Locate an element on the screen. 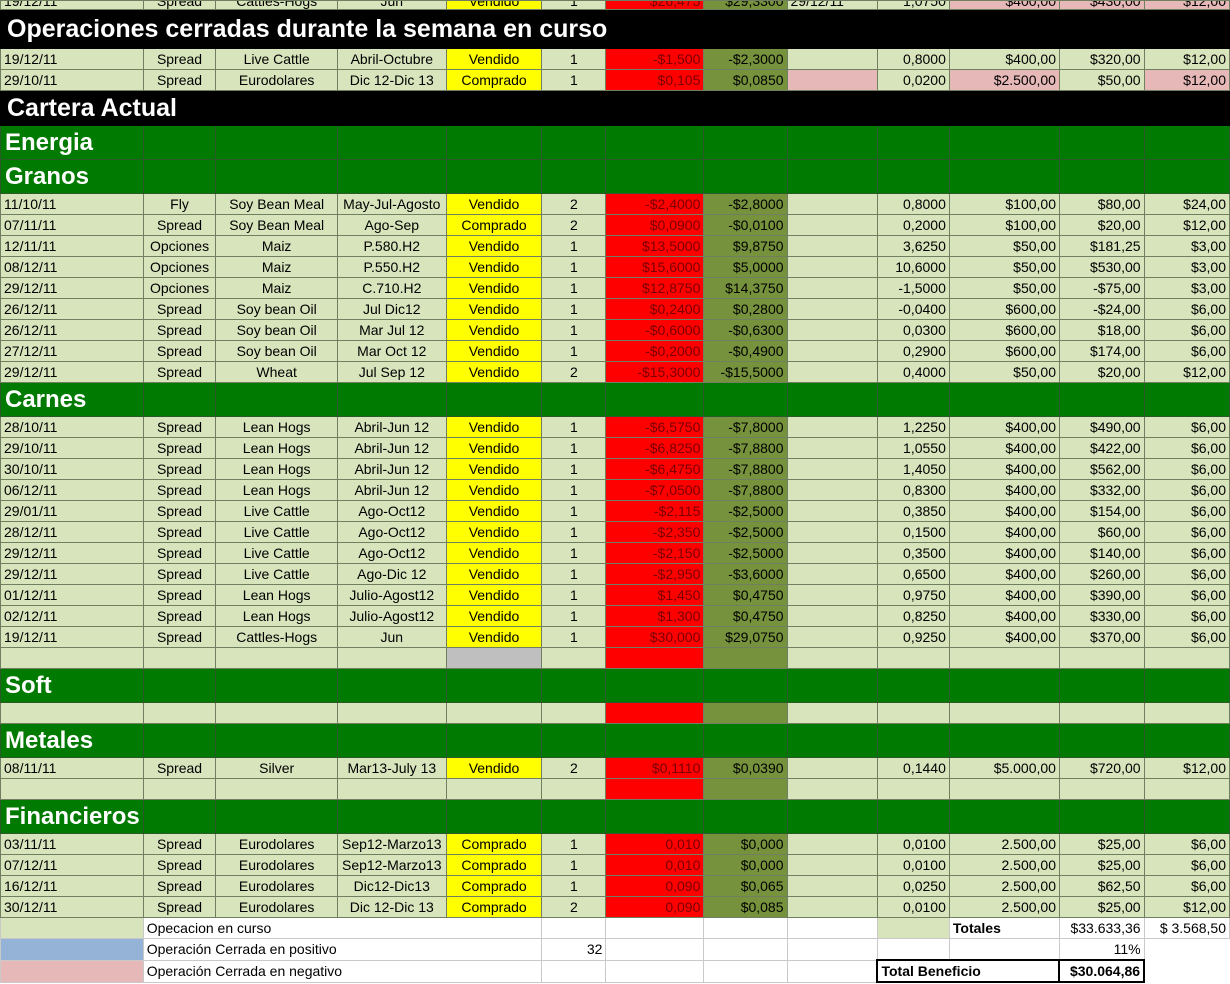 The width and height of the screenshot is (1230, 984). profit-cell: $50,00 is located at coordinates (1101, 80).